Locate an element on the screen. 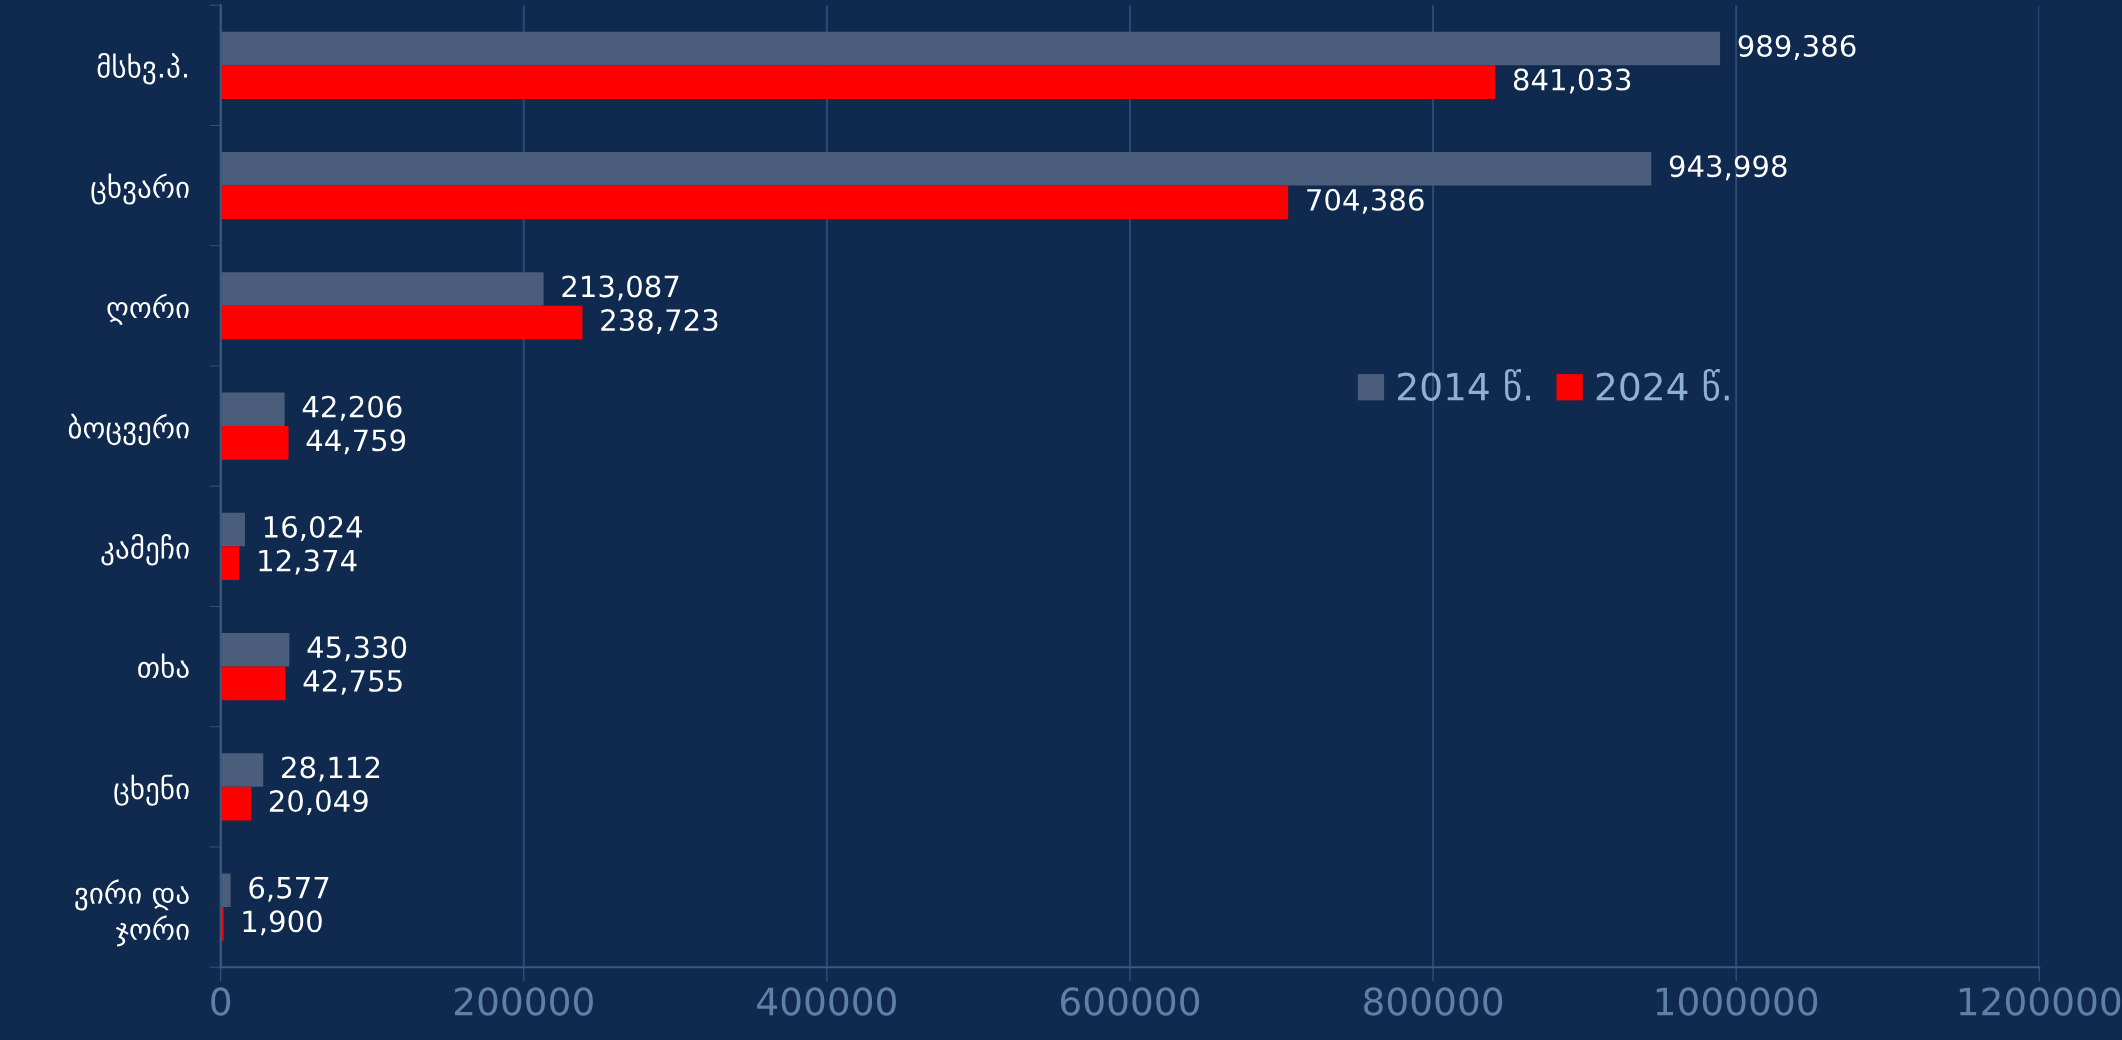 The height and width of the screenshot is (1040, 2122). data-label: 45,330 is located at coordinates (357, 649).